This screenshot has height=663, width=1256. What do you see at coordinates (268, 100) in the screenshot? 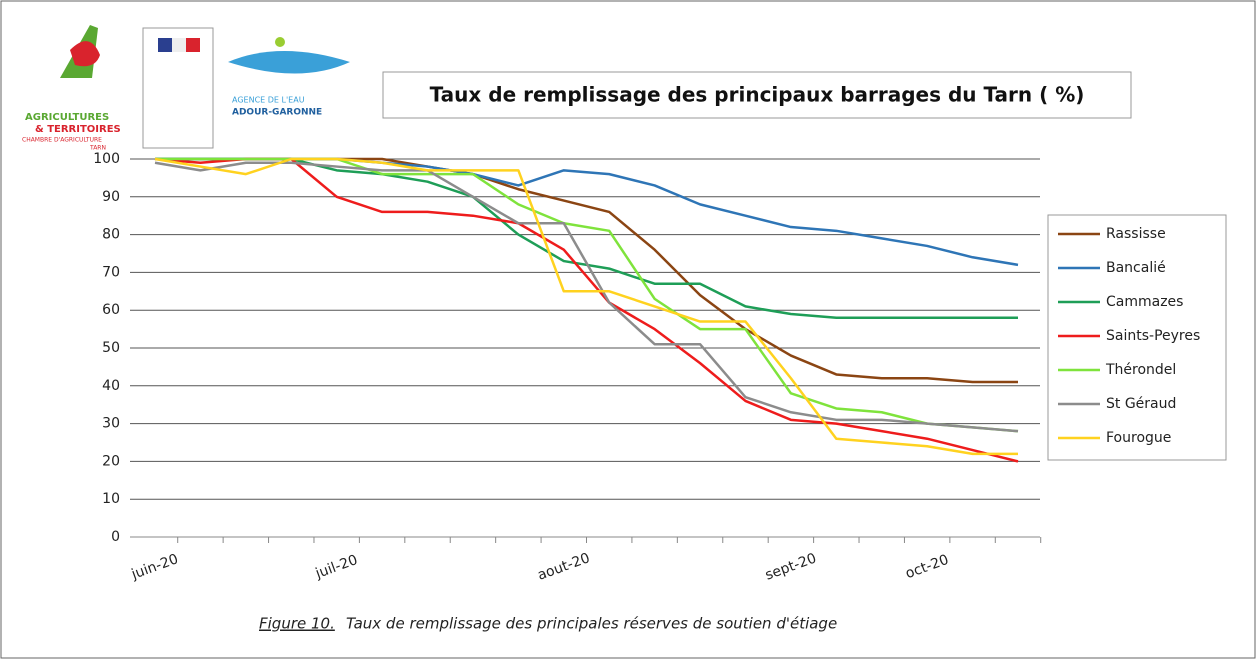
I see `logo-text: AGENCE DE L'EAU` at bounding box center [268, 100].